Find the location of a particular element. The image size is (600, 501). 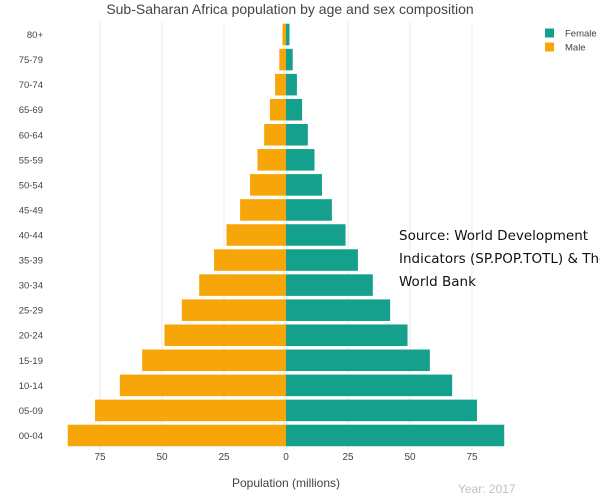

age-group-label: 00-04 is located at coordinates (31, 436).